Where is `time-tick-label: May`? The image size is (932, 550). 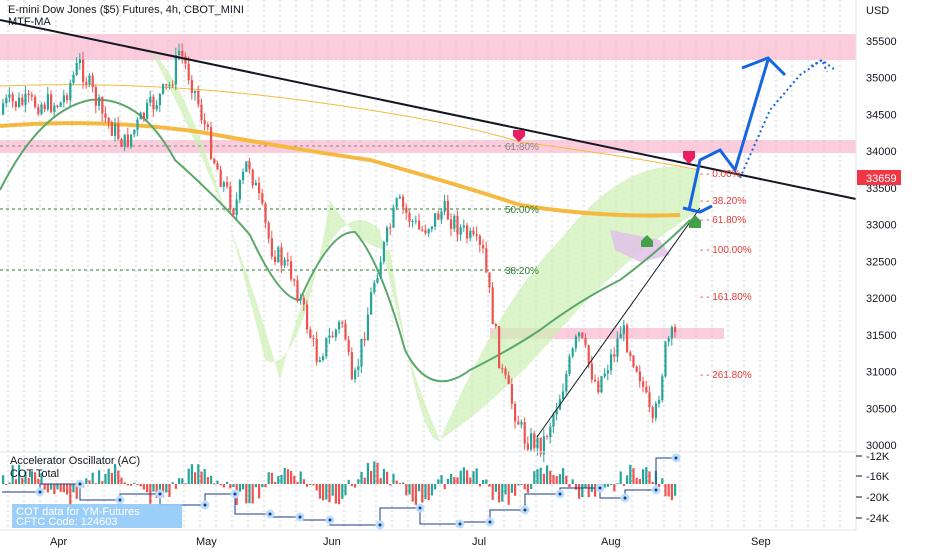
time-tick-label: May is located at coordinates (206, 542).